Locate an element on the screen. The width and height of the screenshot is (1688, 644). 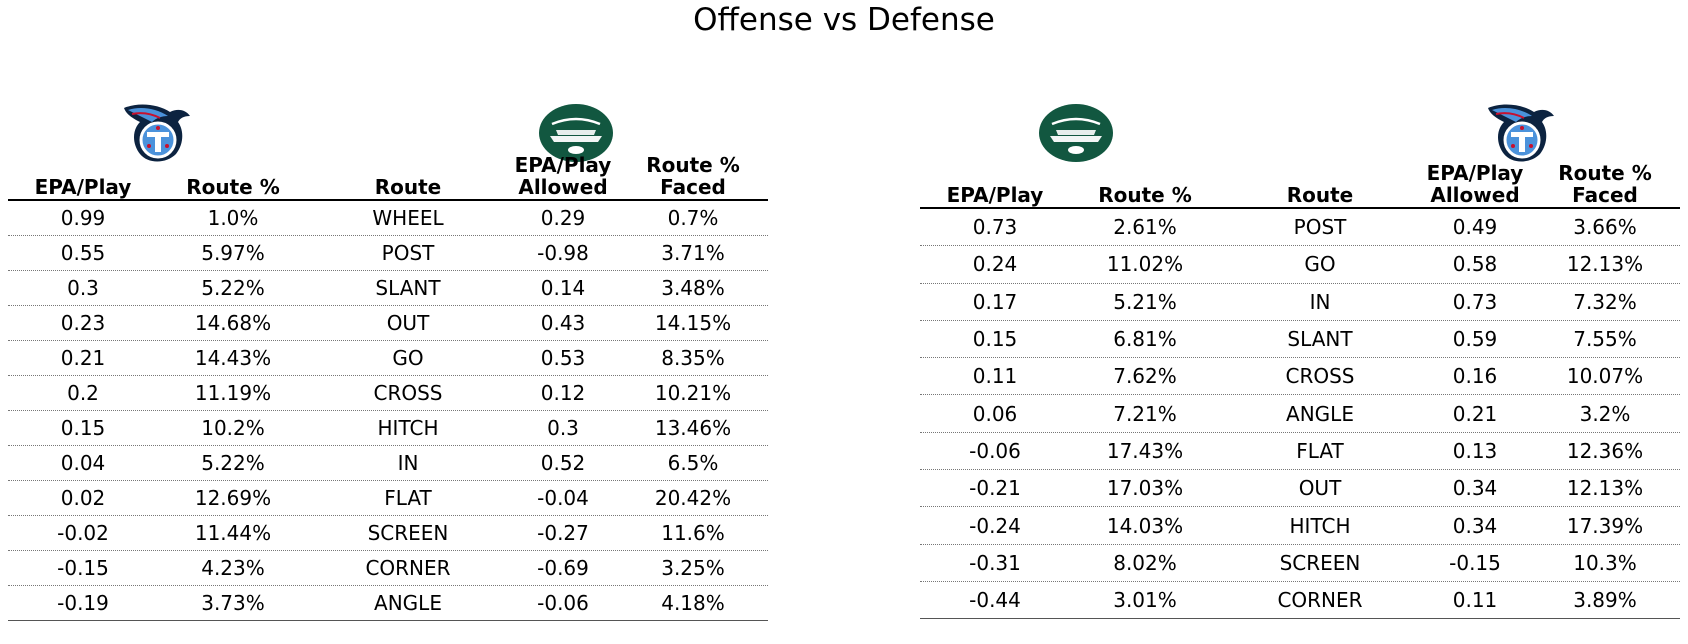
cell-route-pct-faced: 13.46% is located at coordinates (693, 428).